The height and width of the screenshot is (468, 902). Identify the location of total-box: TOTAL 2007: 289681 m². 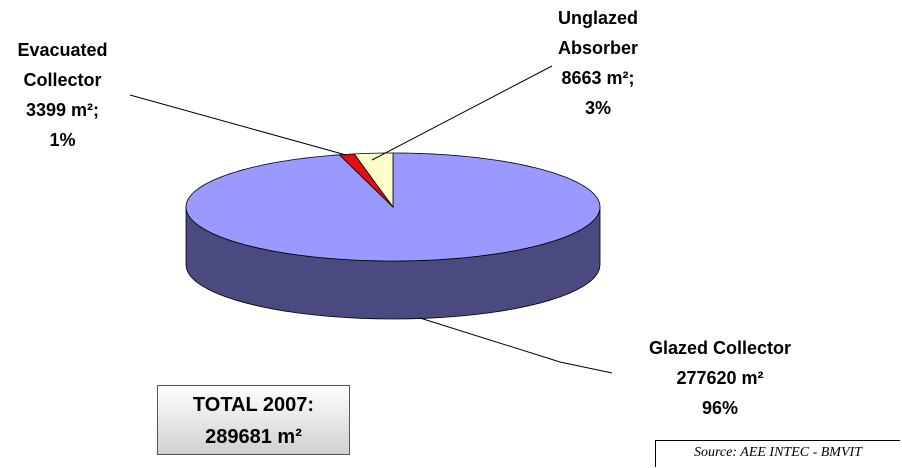
(253, 420).